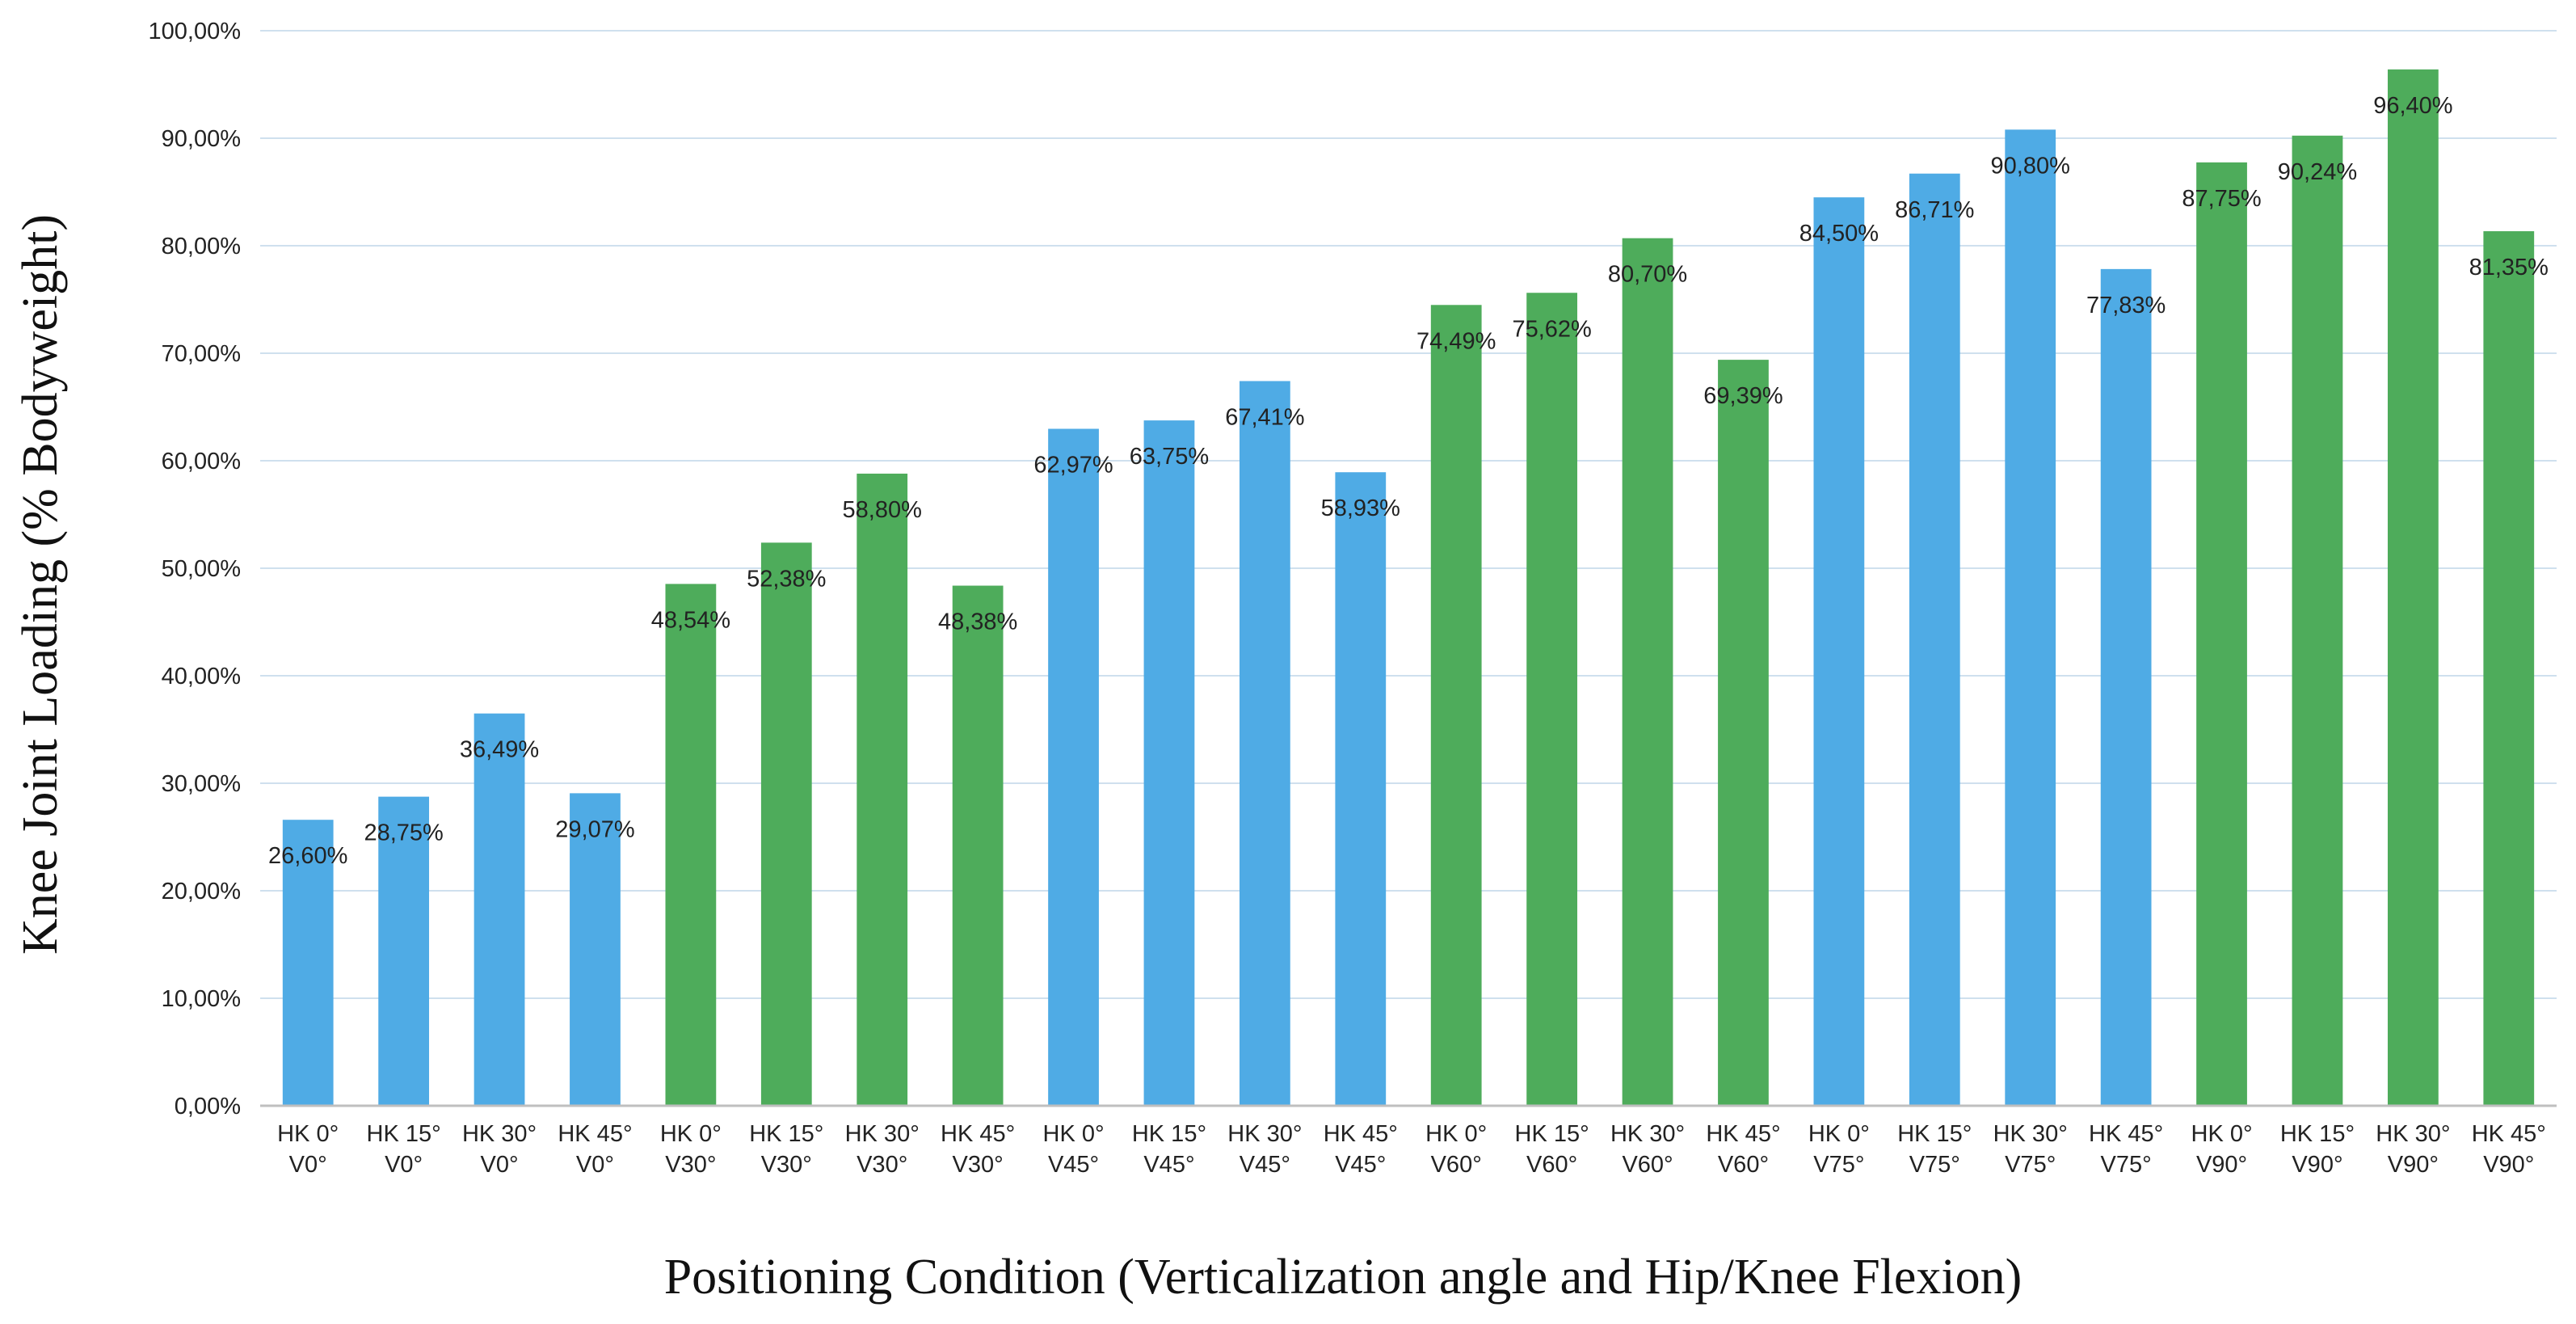 This screenshot has width=2576, height=1324. What do you see at coordinates (1647, 275) in the screenshot?
I see `data-label: 80,70%` at bounding box center [1647, 275].